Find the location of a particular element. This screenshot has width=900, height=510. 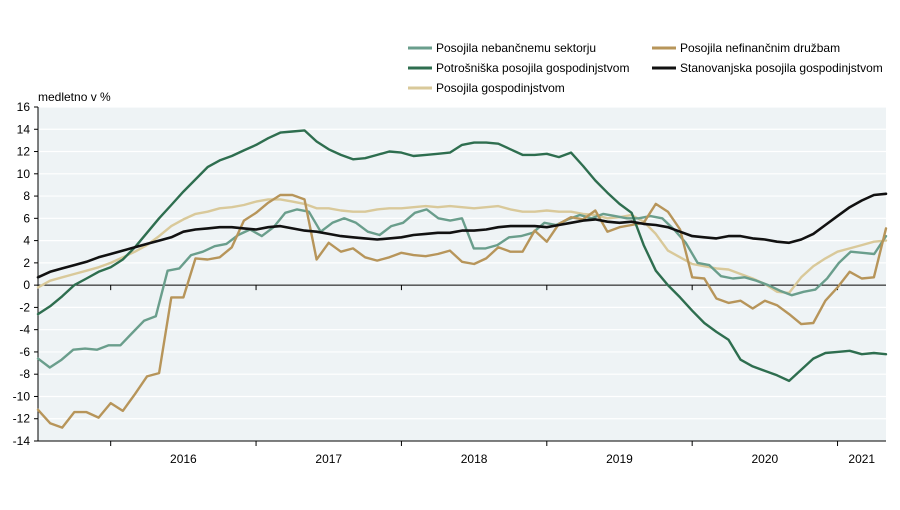

legend-label-stanovanjska: Stanovanjska posojila gospodinjstvom is located at coordinates (781, 68).